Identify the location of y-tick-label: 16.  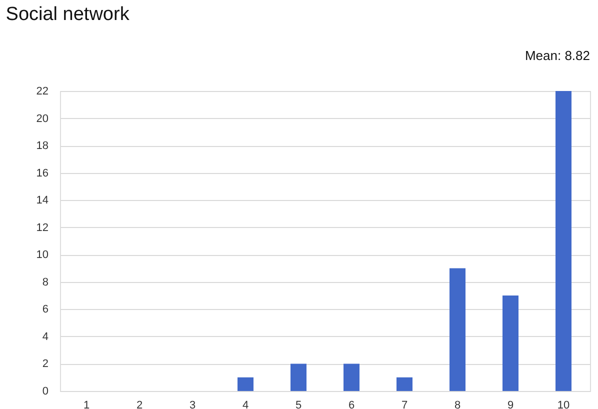
(42, 173).